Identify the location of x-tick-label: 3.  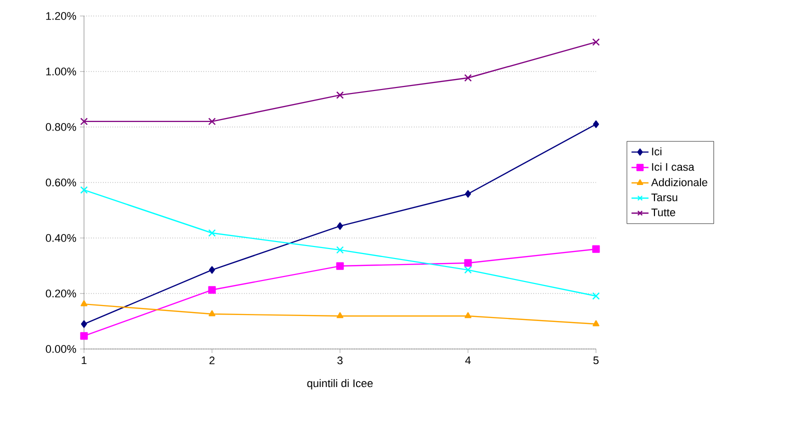
(340, 360).